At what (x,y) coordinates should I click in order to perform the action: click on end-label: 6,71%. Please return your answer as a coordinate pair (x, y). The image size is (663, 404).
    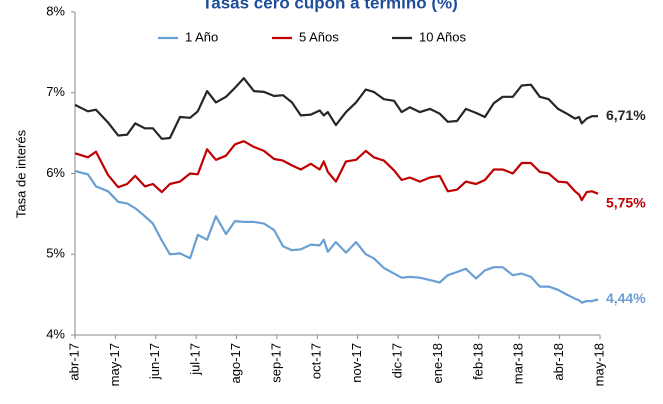
    Looking at the image, I should click on (626, 115).